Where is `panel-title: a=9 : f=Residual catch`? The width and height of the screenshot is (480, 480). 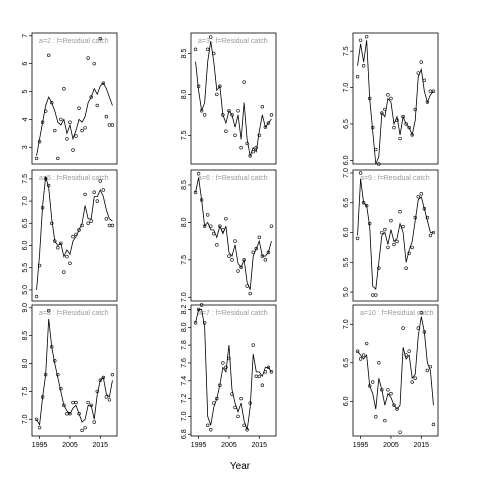 panel-title: a=9 : f=Residual catch is located at coordinates (395, 178).